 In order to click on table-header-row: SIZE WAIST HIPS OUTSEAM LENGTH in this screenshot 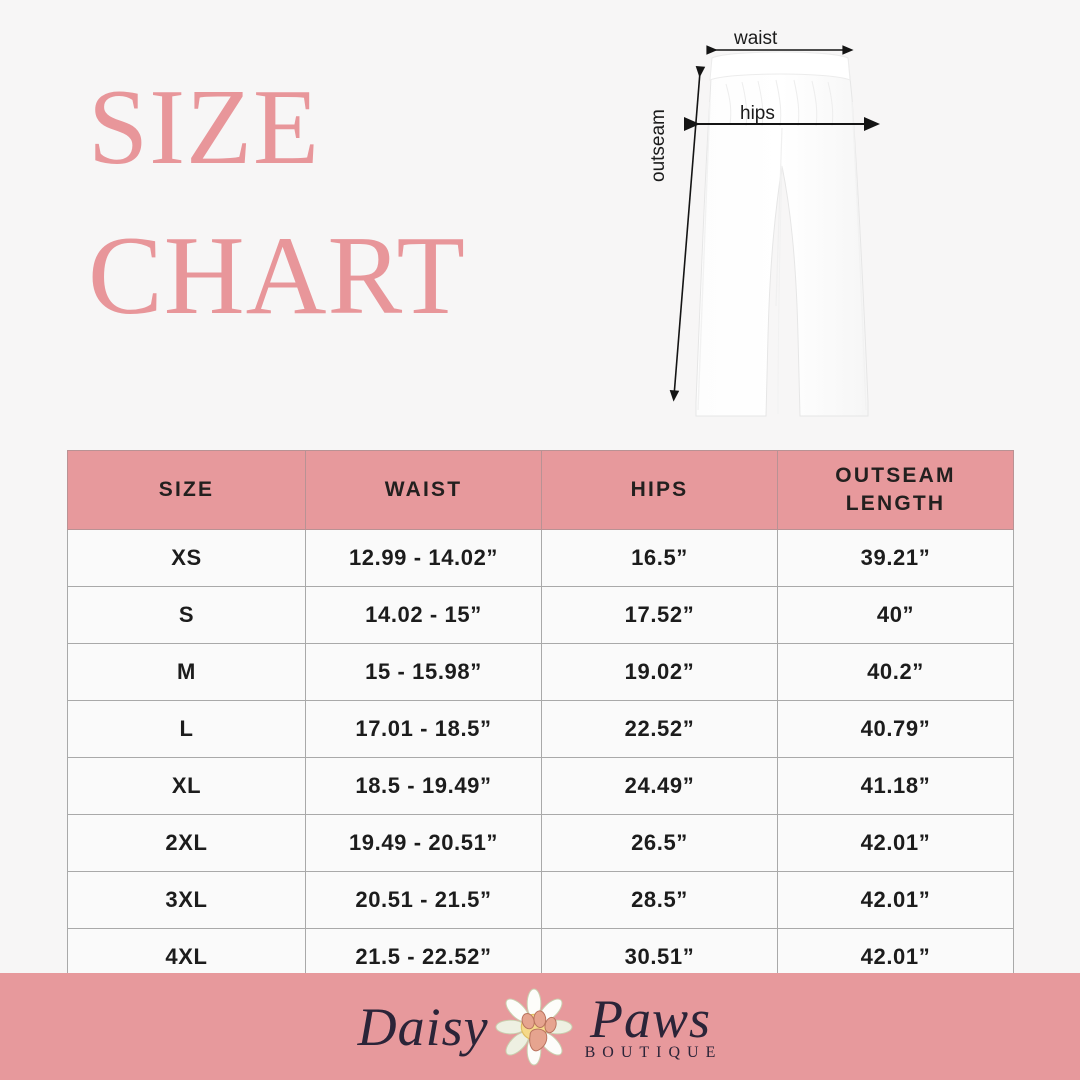, I will do `click(540, 490)`.